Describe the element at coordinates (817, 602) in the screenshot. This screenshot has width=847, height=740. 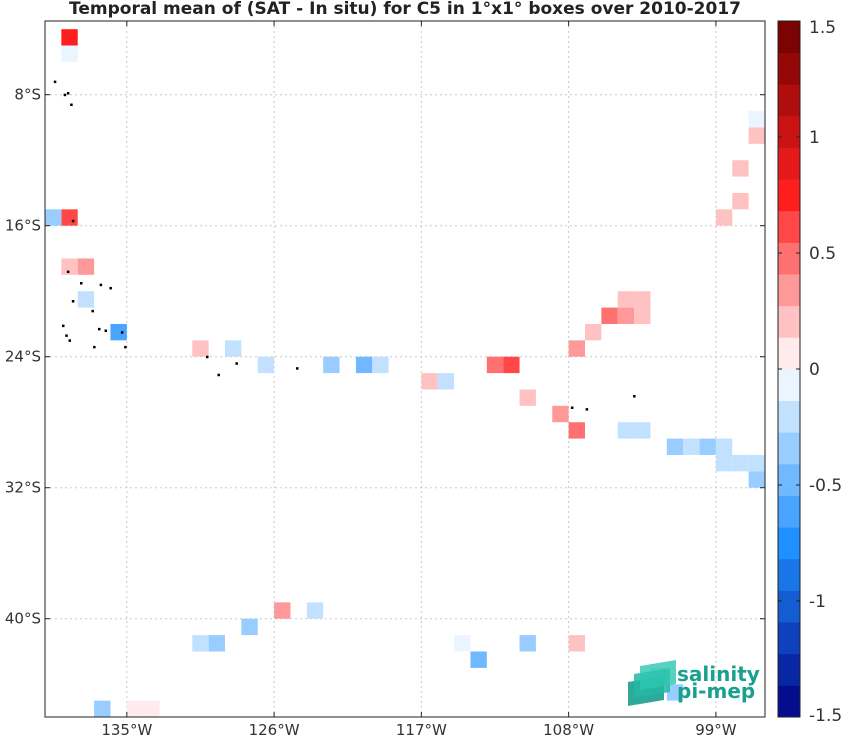
I see `colorbar-tick-label: -1` at that location.